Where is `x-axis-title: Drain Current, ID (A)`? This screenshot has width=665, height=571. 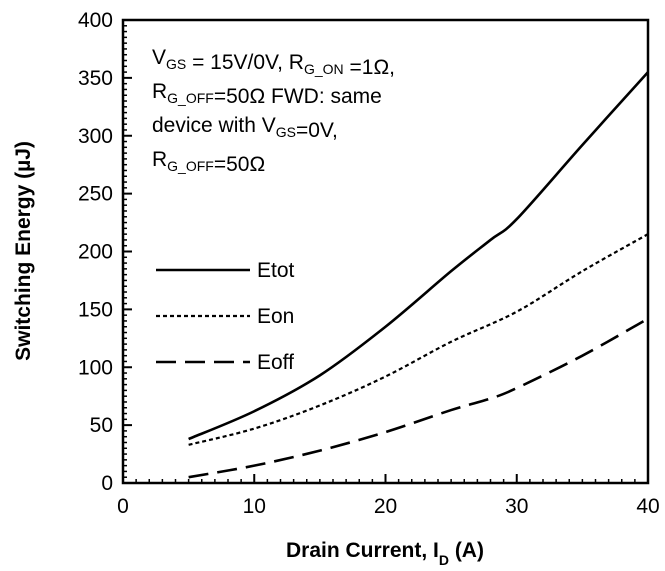
x-axis-title: Drain Current, ID (A) is located at coordinates (385, 553).